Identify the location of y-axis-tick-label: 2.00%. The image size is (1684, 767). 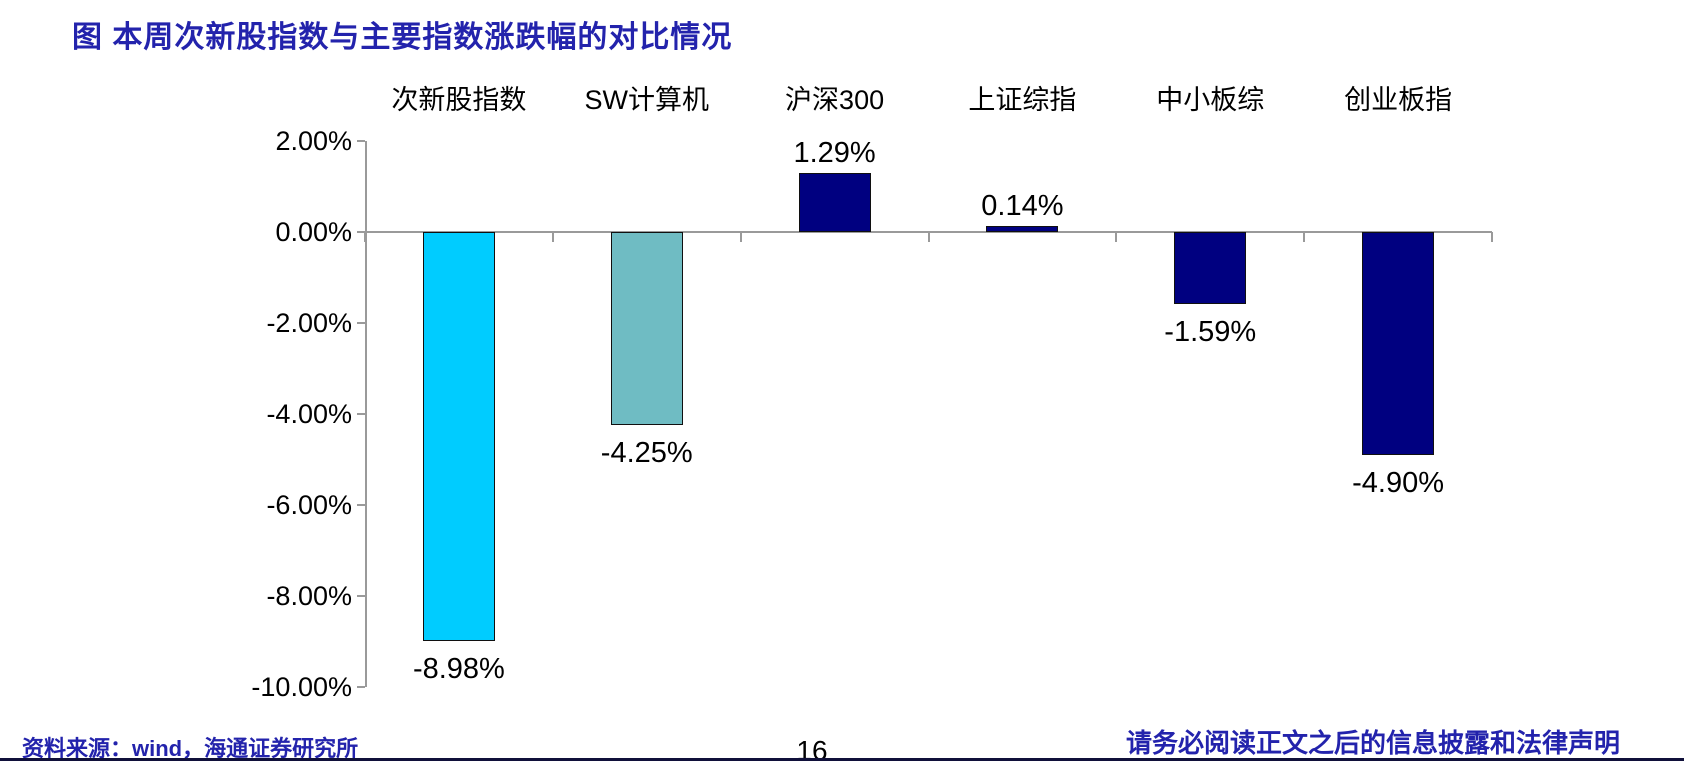
(313, 141).